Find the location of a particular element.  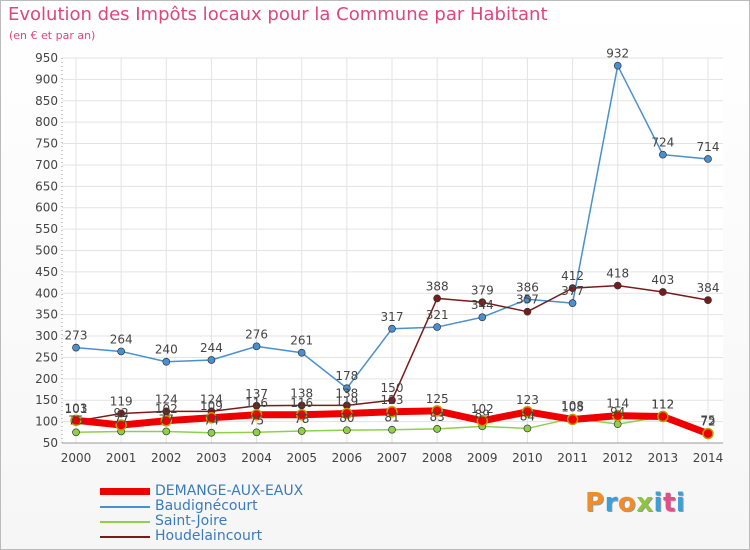

x-tick-label: 2007 is located at coordinates (392, 458).